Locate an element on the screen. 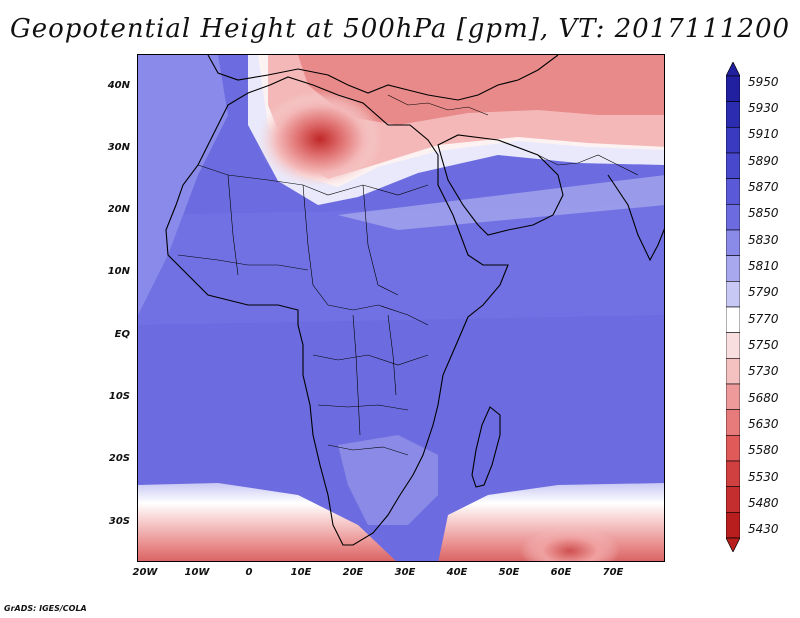 The width and height of the screenshot is (800, 618). legend-label-5630: 5630 is located at coordinates (763, 424).